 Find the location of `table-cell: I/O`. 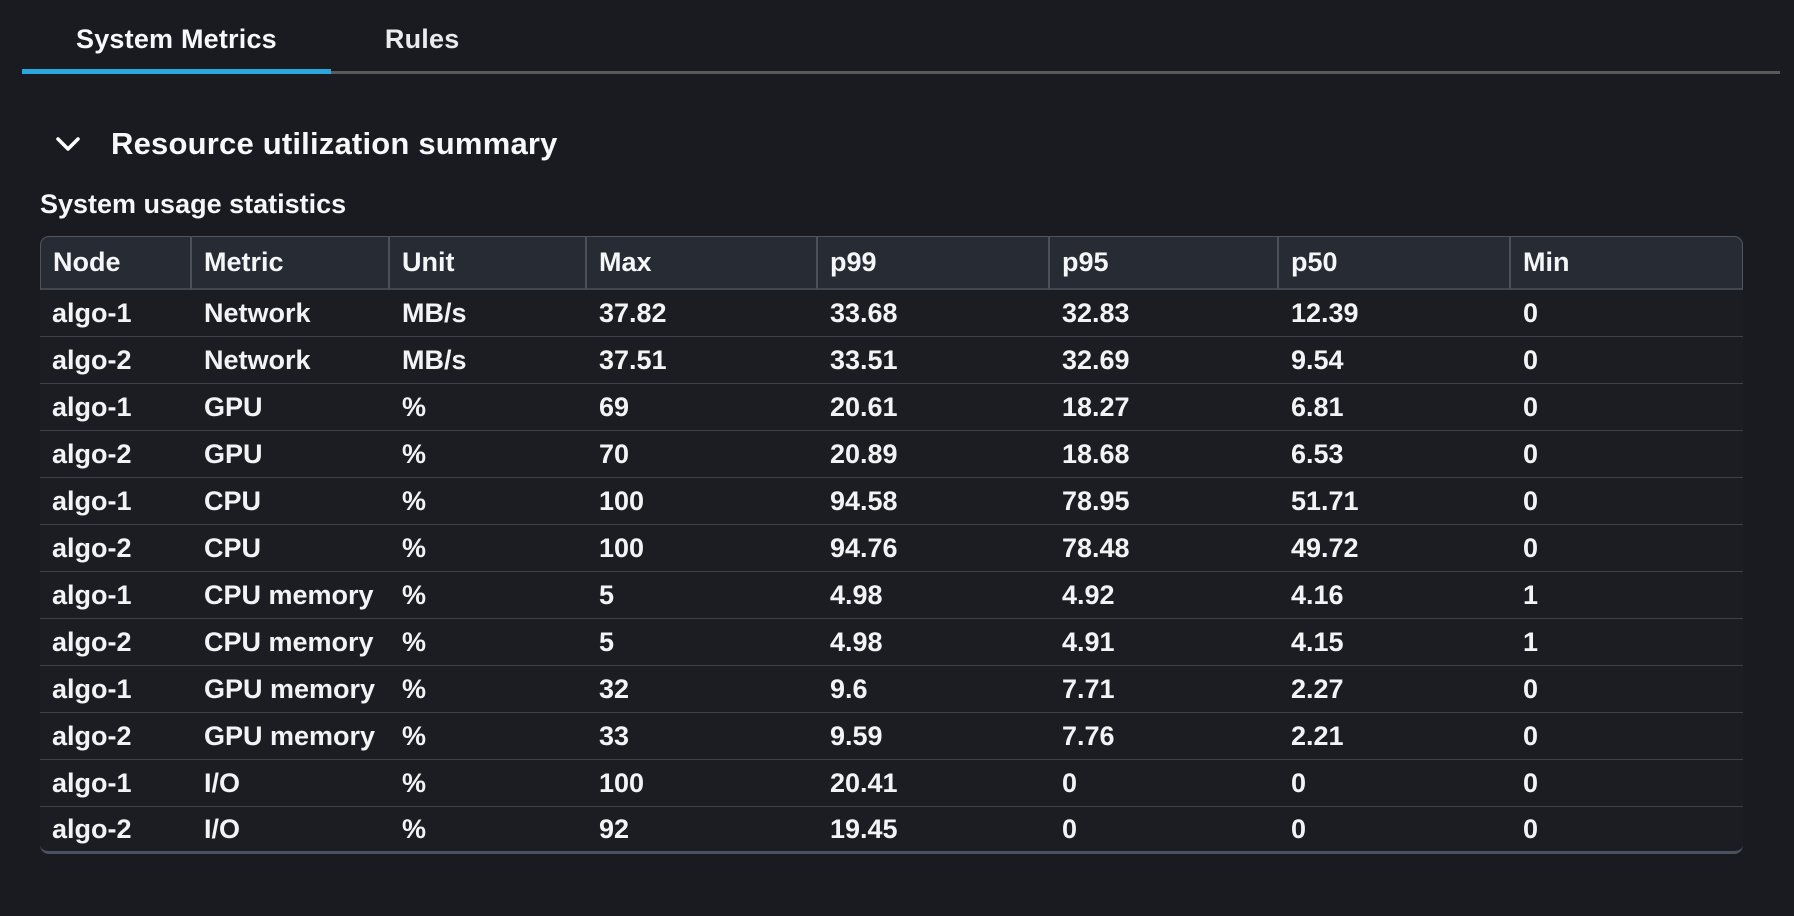

table-cell: I/O is located at coordinates (291, 830).